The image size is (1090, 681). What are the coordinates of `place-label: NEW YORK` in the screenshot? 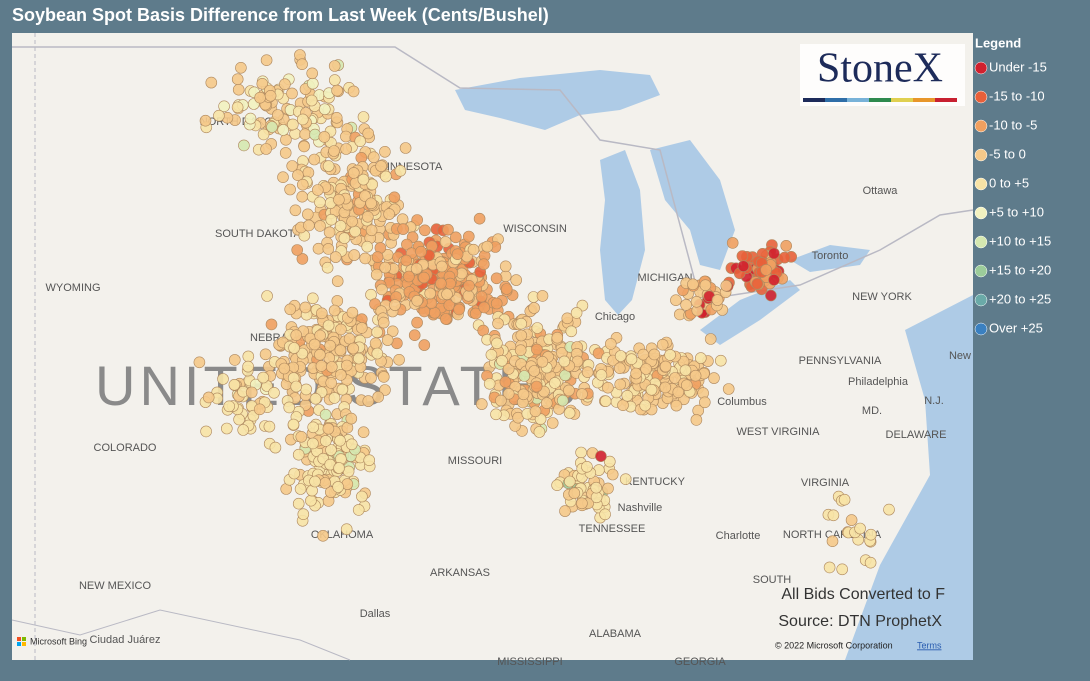 It's located at (882, 297).